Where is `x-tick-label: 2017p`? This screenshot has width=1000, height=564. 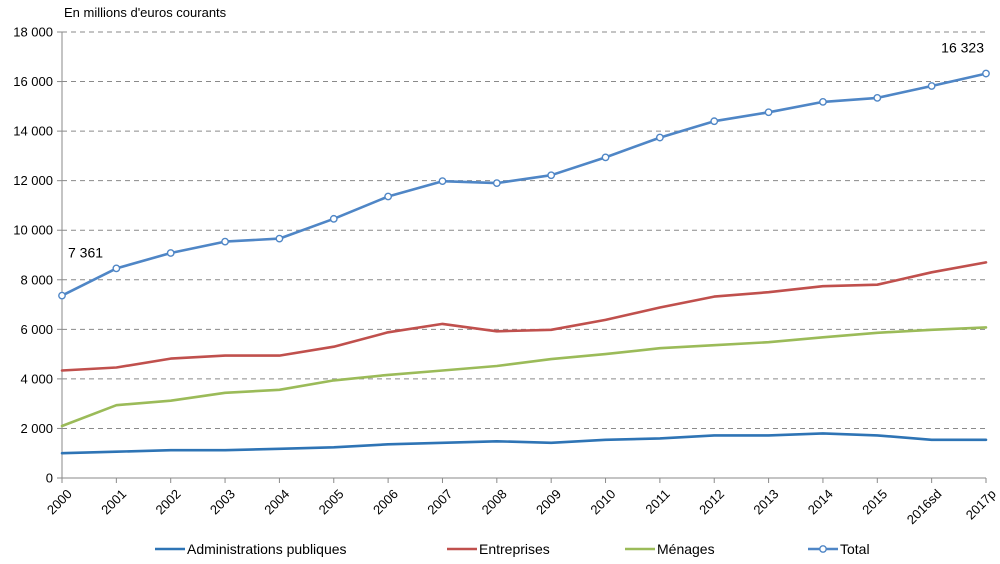 x-tick-label: 2017p is located at coordinates (981, 504).